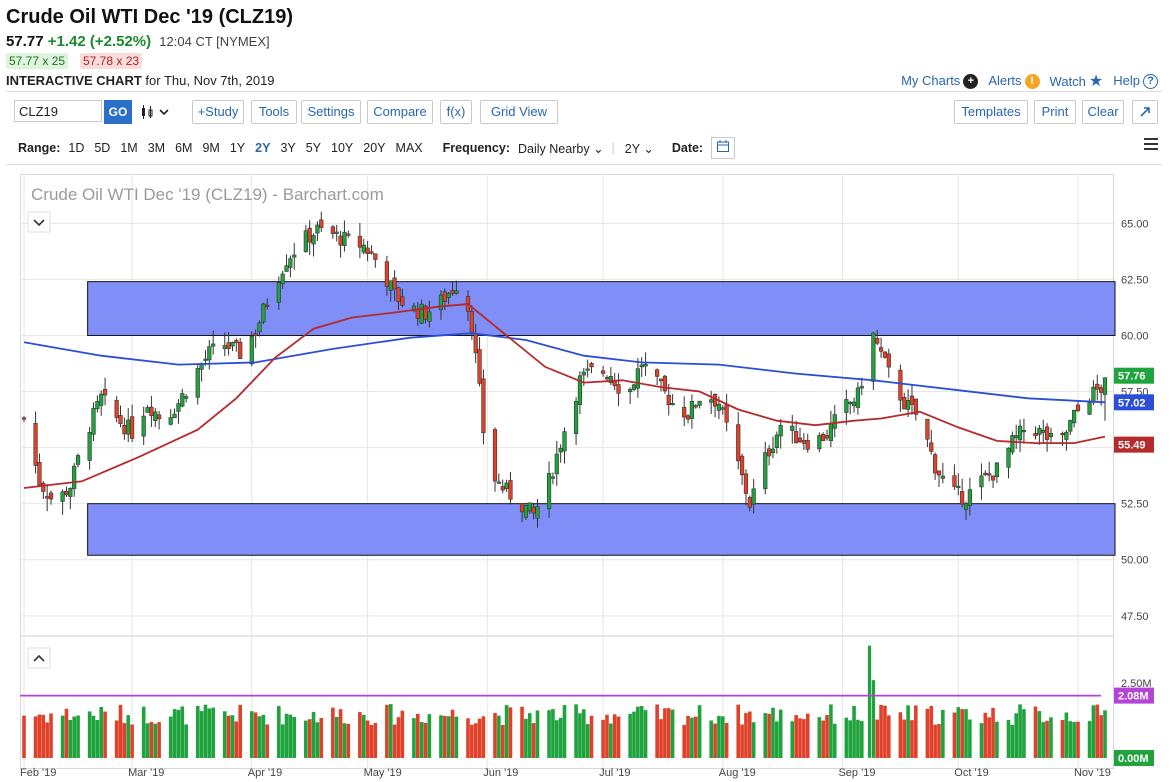 The height and width of the screenshot is (782, 1176). I want to click on help-link: Help?, so click(1135, 81).